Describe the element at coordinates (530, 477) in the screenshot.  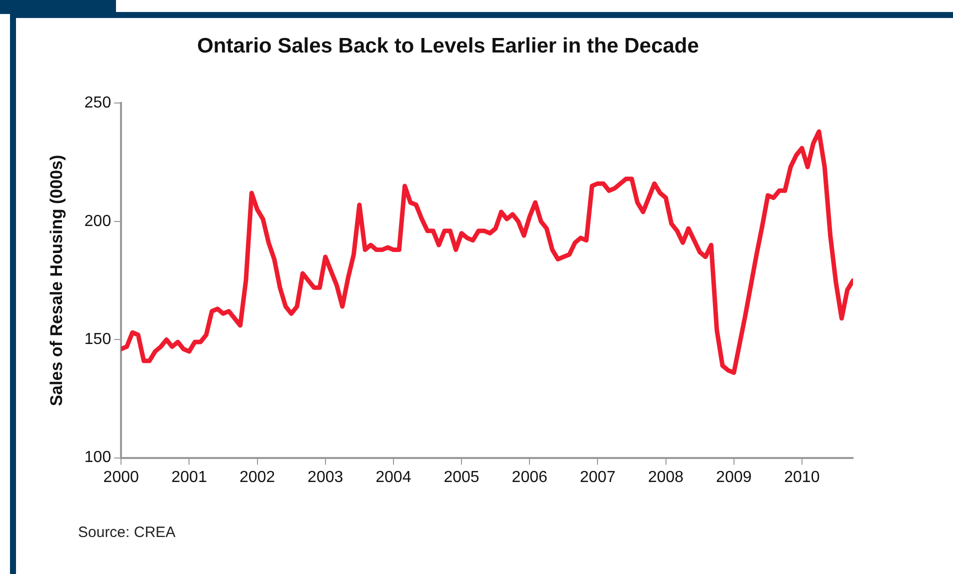
I see `x-tick-label: 2006` at that location.